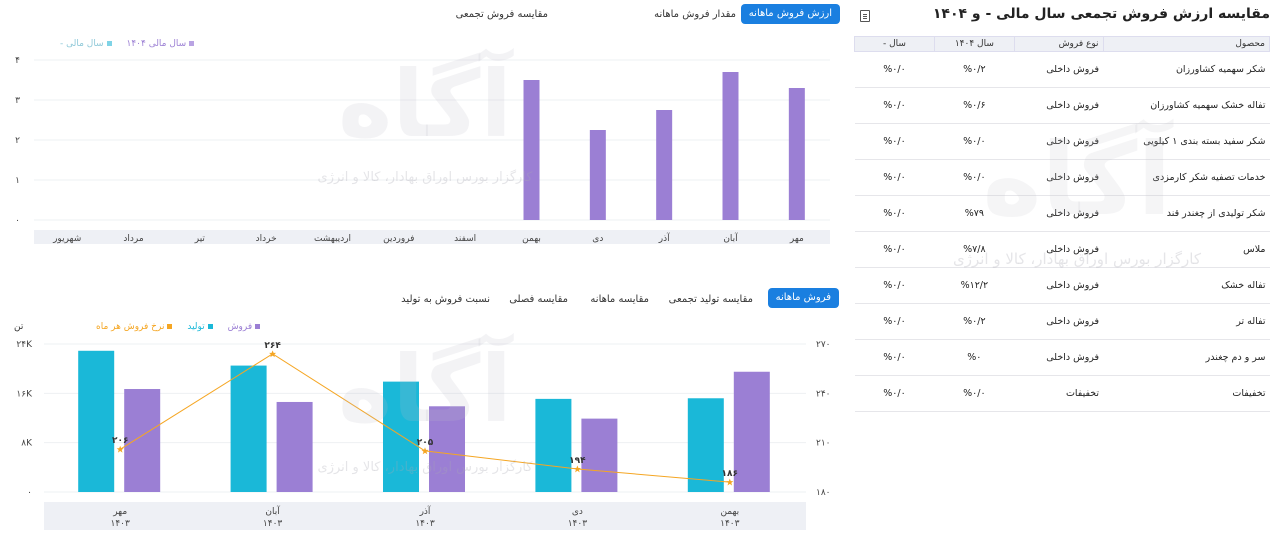  I want to click on col-header-sale-type: نوع فروش, so click(1058, 44).